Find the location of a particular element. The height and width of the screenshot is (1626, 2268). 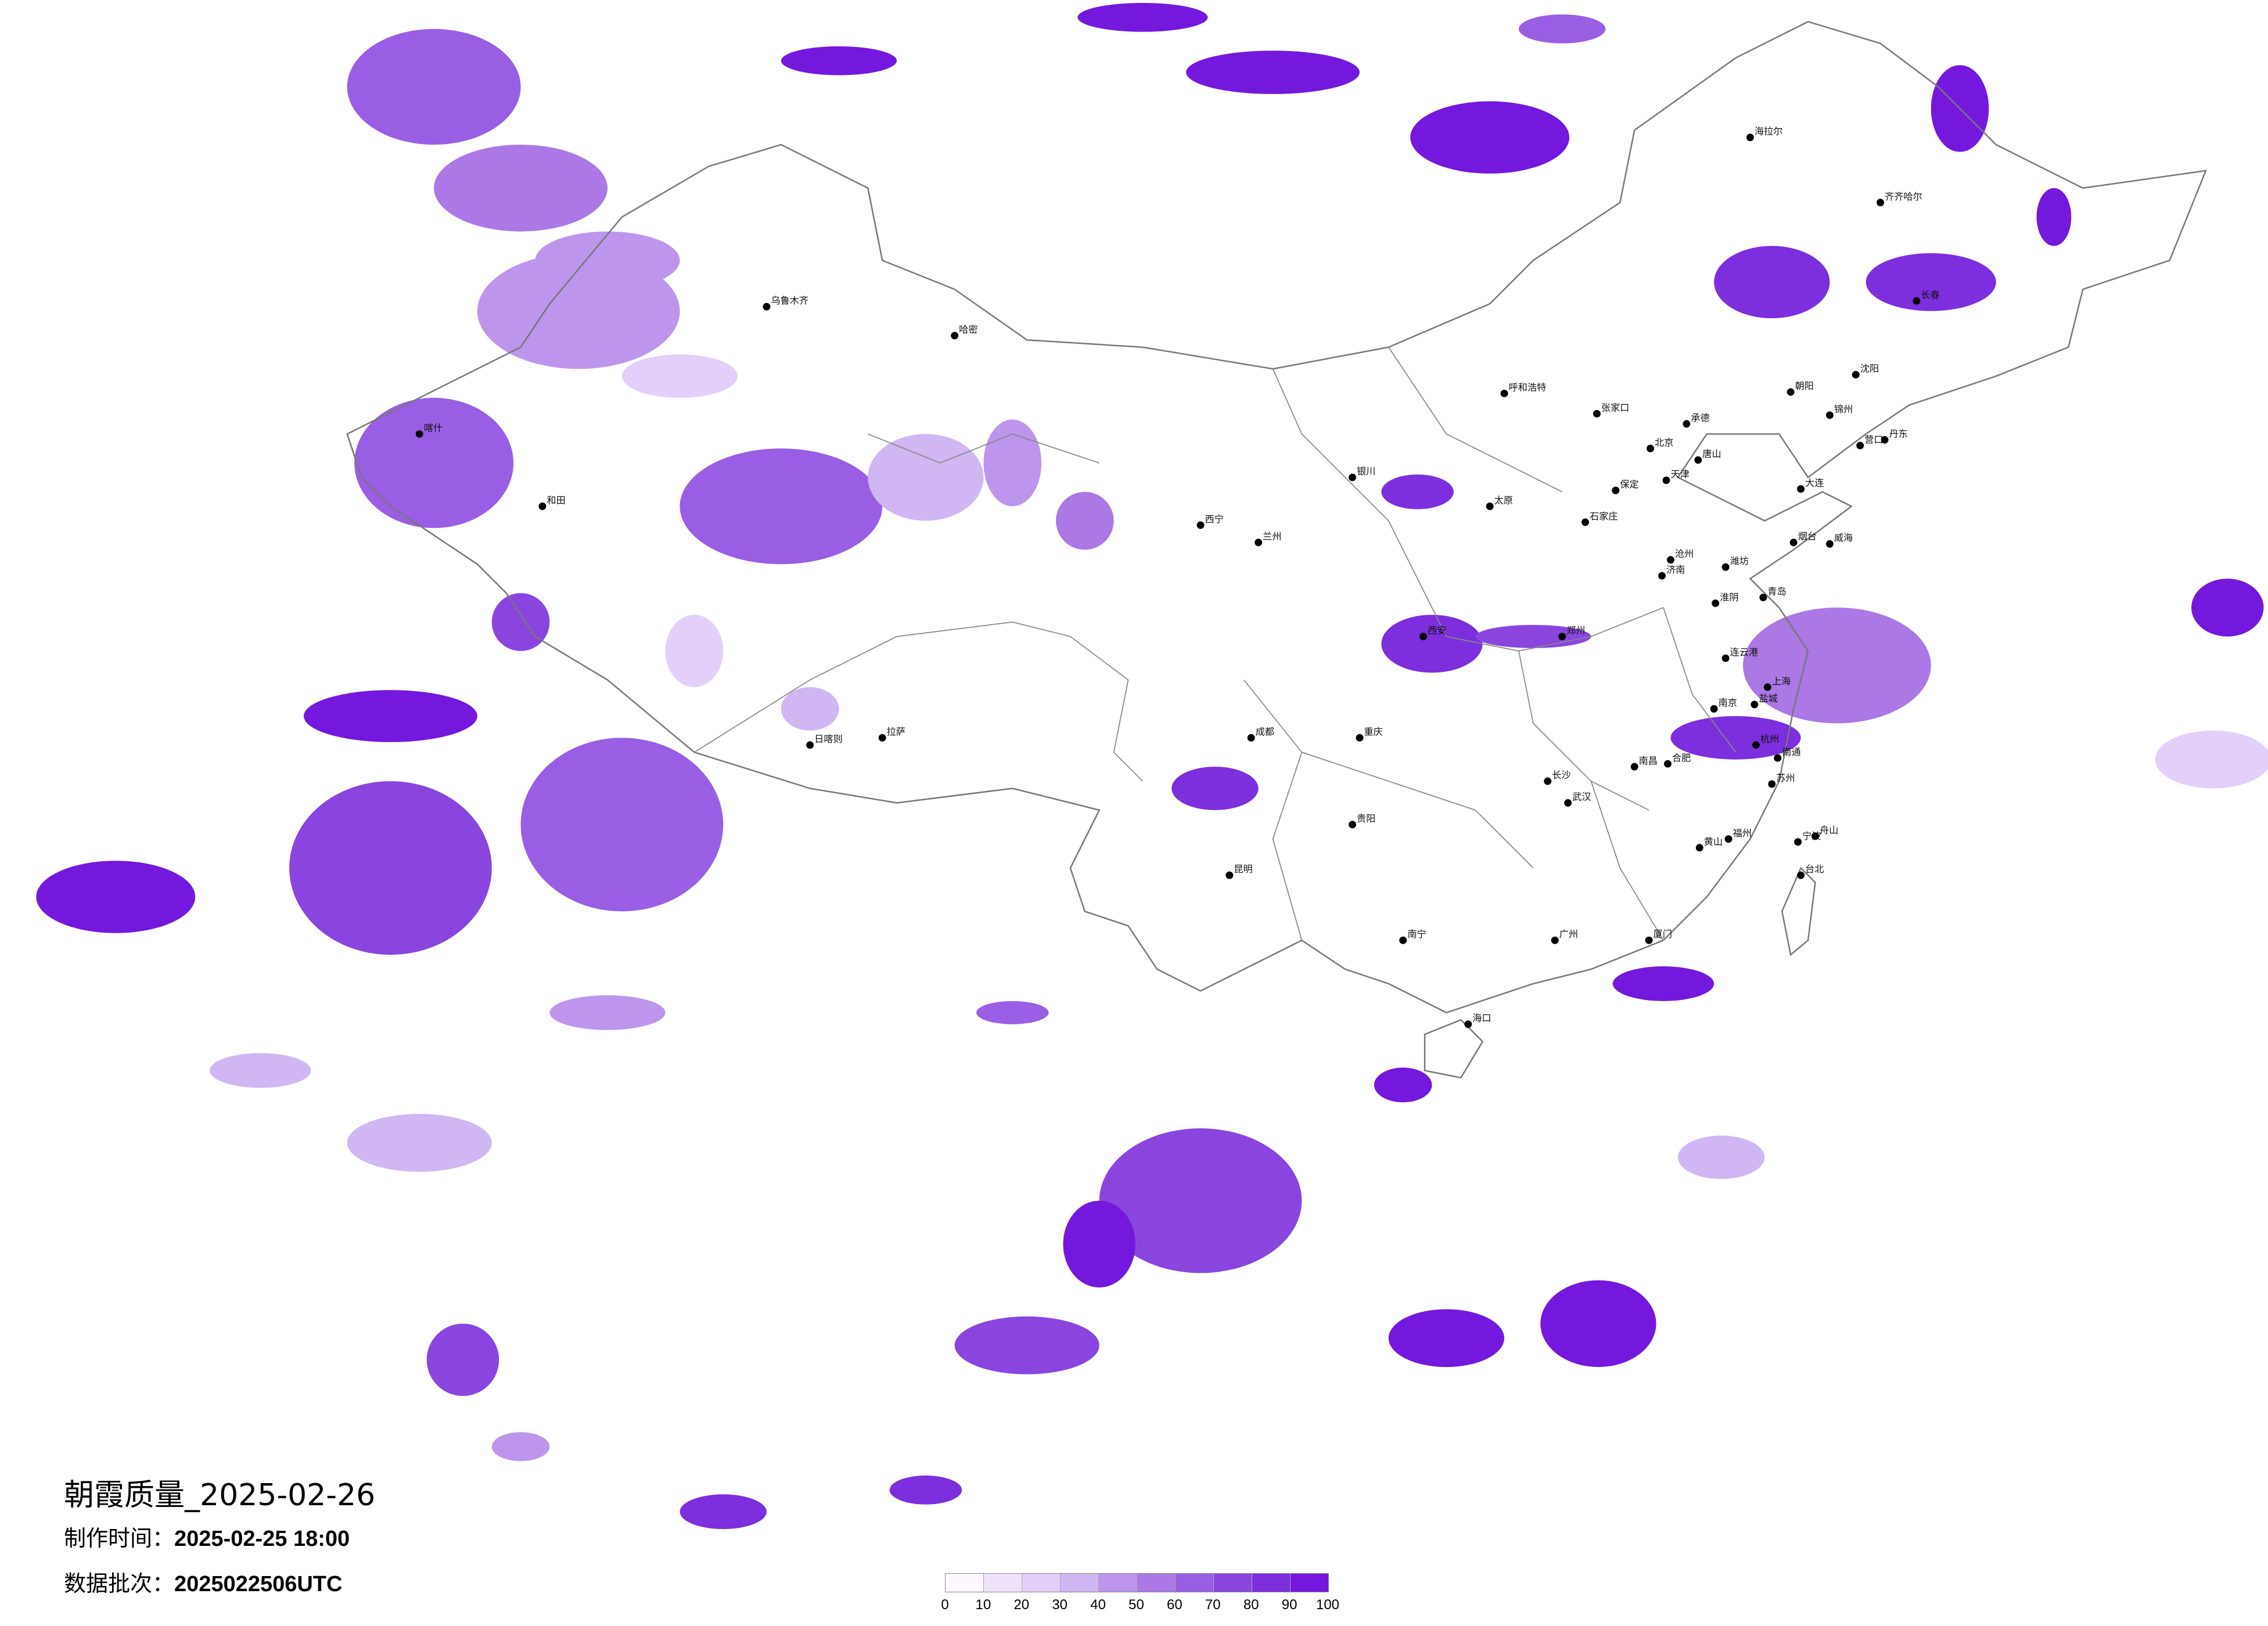

city-marker: 西宁 is located at coordinates (1210, 521).